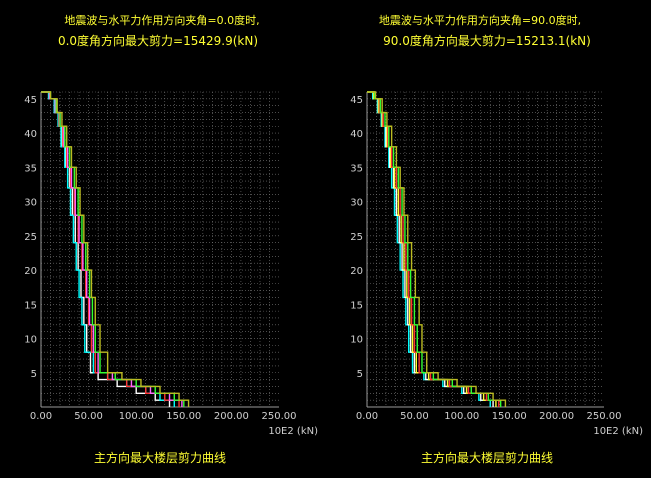 The image size is (651, 478). What do you see at coordinates (158, 40) in the screenshot?
I see `chart-title-line2: 0.0度角方向最大剪力=15429.9(kN)` at bounding box center [158, 40].